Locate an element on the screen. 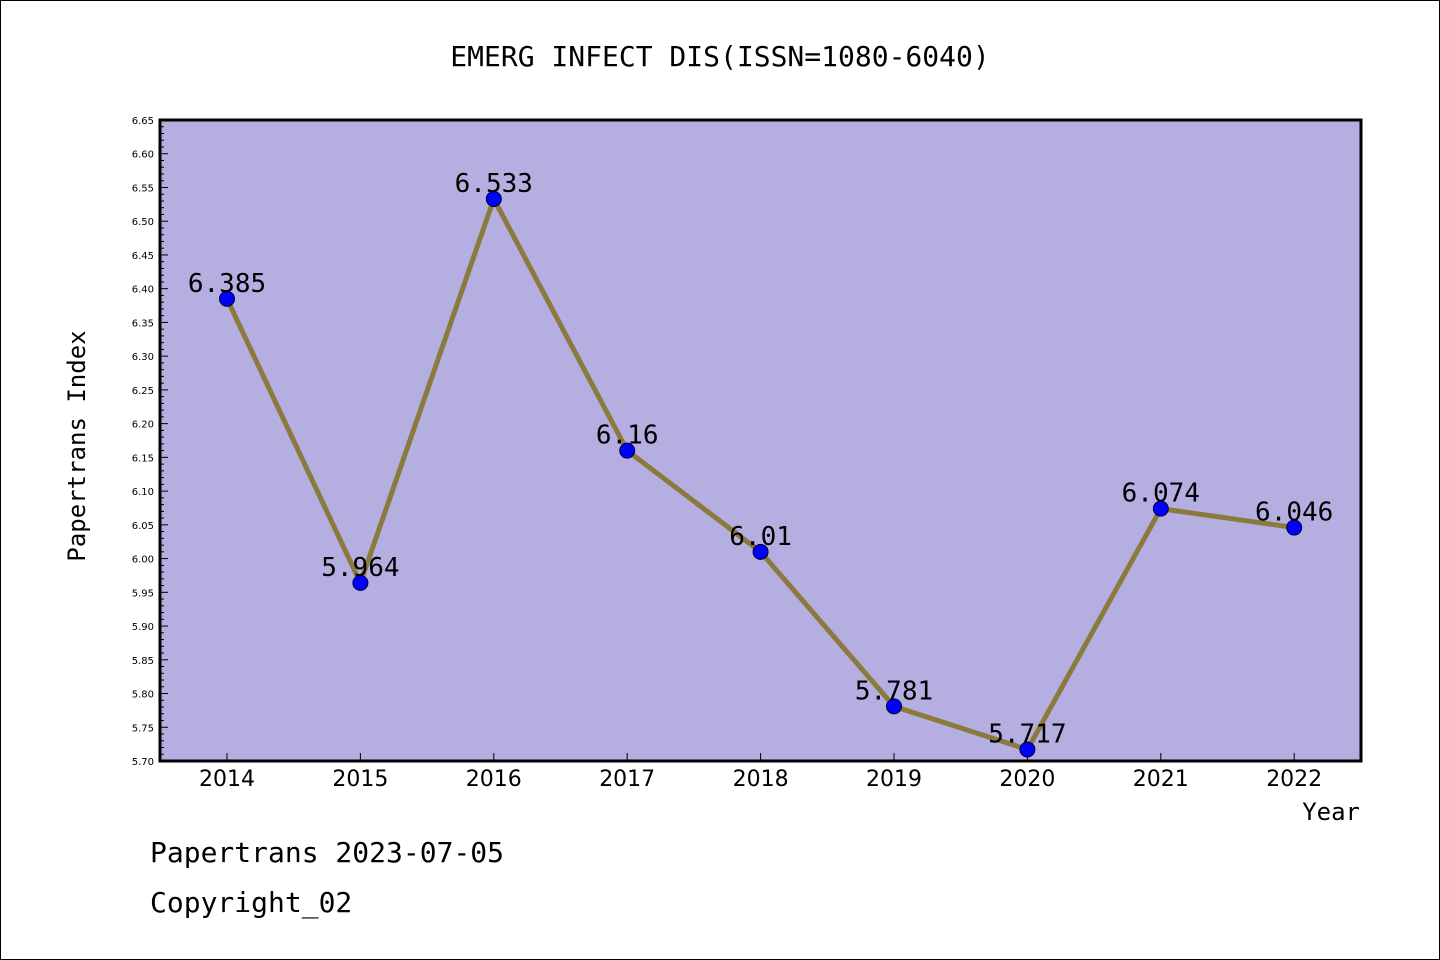  y-tick-label: 6.30 is located at coordinates (143, 357).